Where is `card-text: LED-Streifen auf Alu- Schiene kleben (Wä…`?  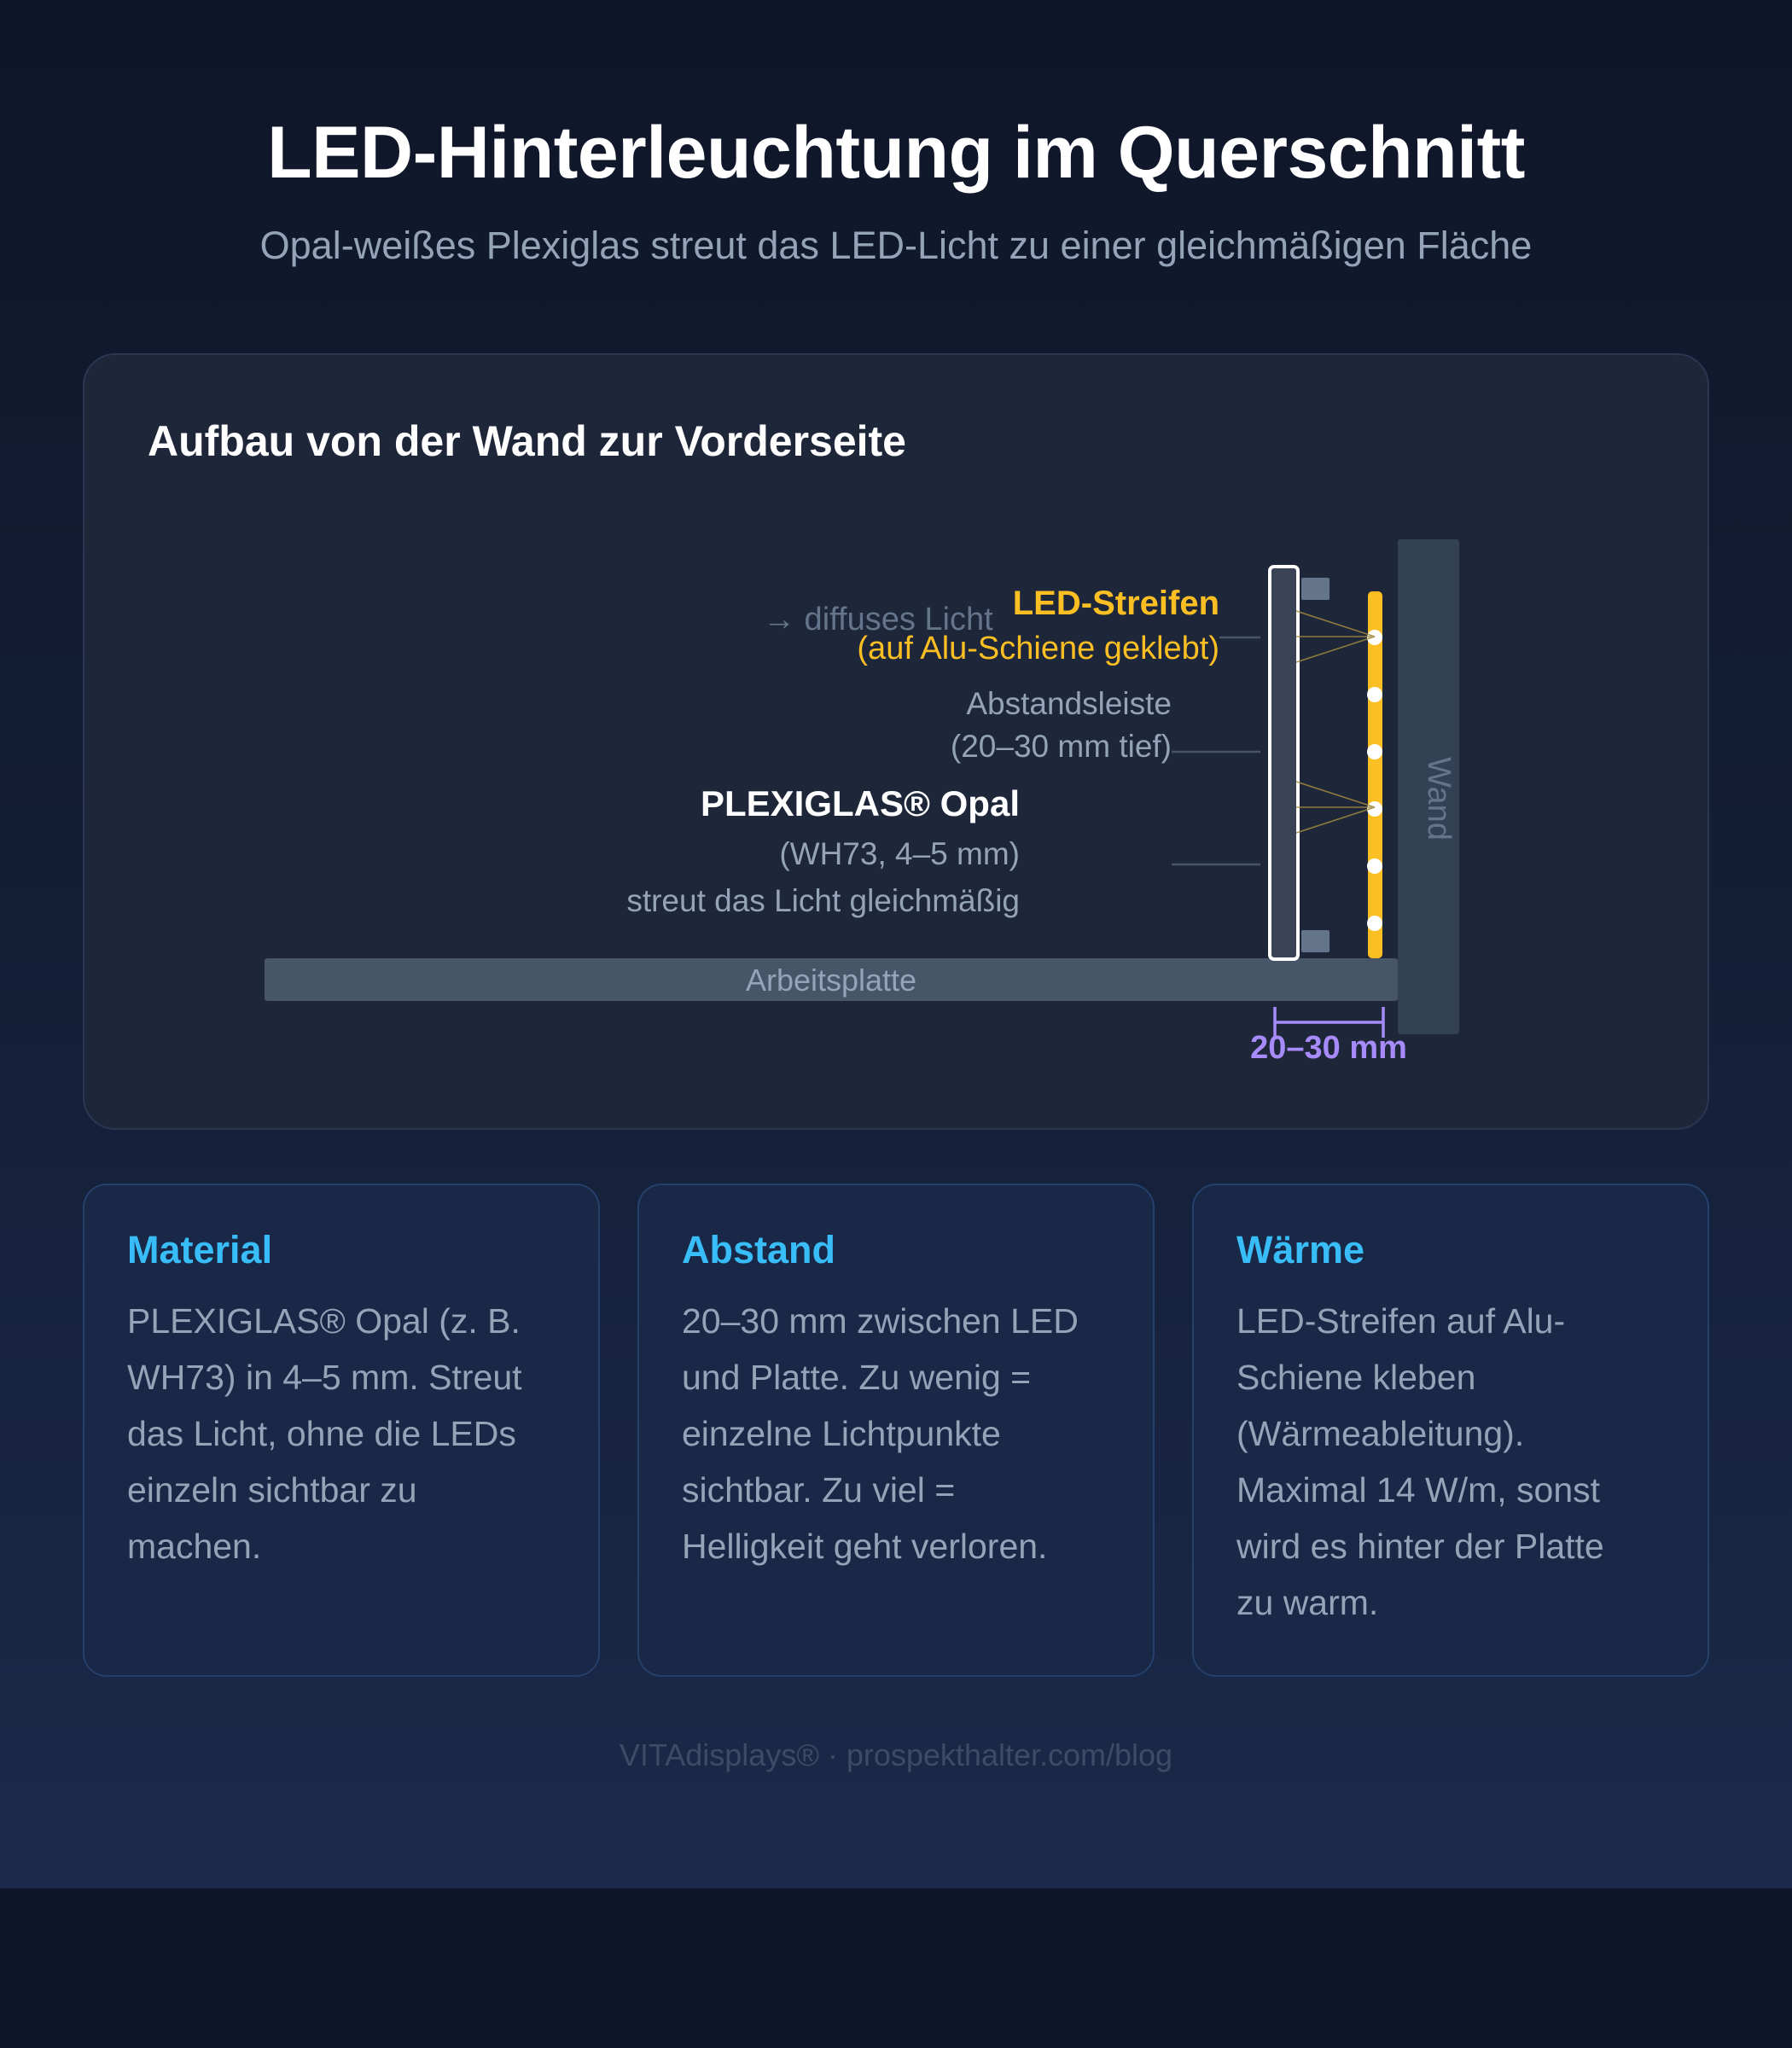 card-text: LED-Streifen auf Alu- Schiene kleben (Wä… is located at coordinates (1451, 1462).